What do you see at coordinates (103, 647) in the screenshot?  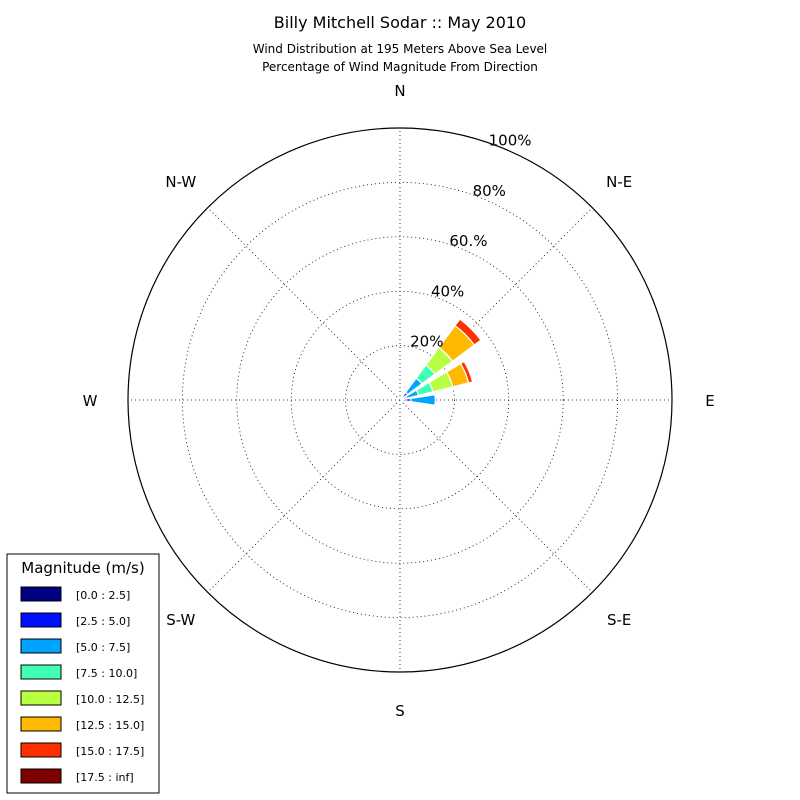 I see `legend-label: [5.0 : 7.5]` at bounding box center [103, 647].